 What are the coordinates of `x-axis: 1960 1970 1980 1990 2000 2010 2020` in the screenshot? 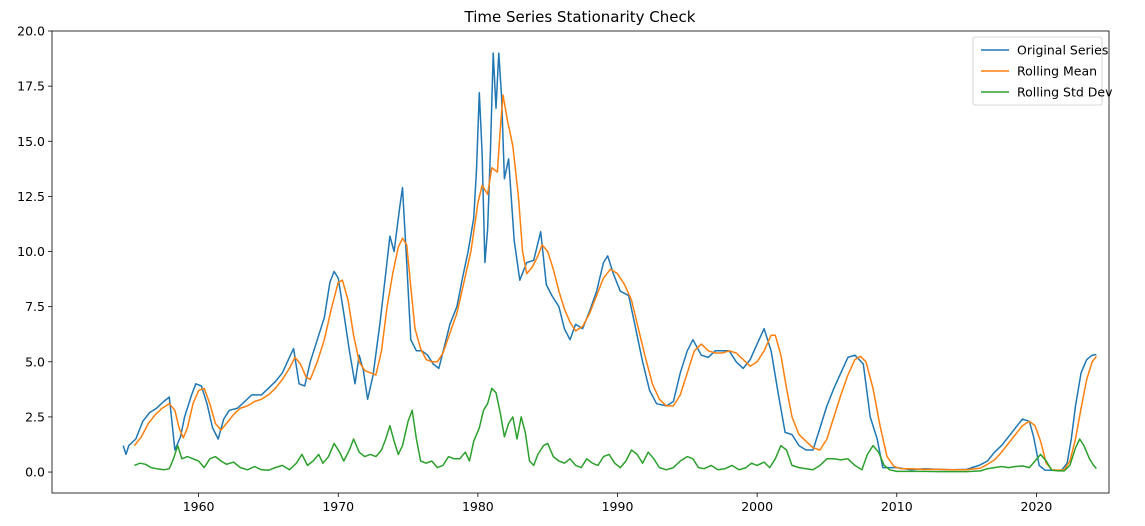 It's located at (617, 503).